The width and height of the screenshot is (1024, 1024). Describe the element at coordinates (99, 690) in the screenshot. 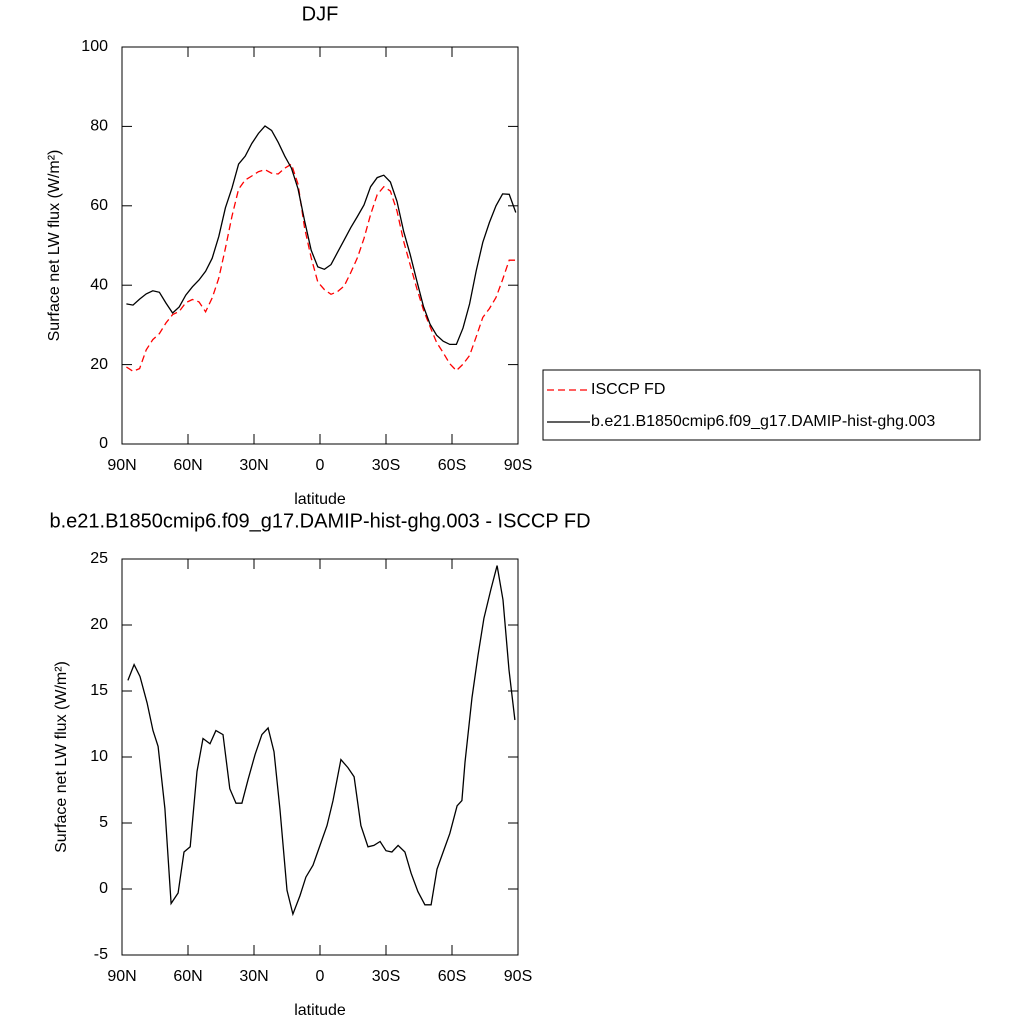

I see `y-tick-label: 15` at that location.